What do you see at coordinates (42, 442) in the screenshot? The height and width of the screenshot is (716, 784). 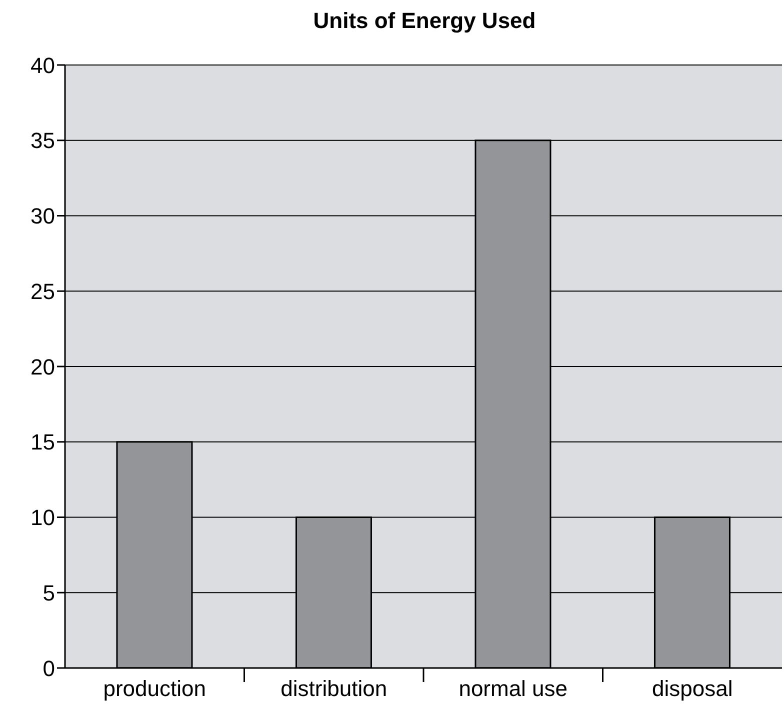 I see `y-tick-label: 15` at bounding box center [42, 442].